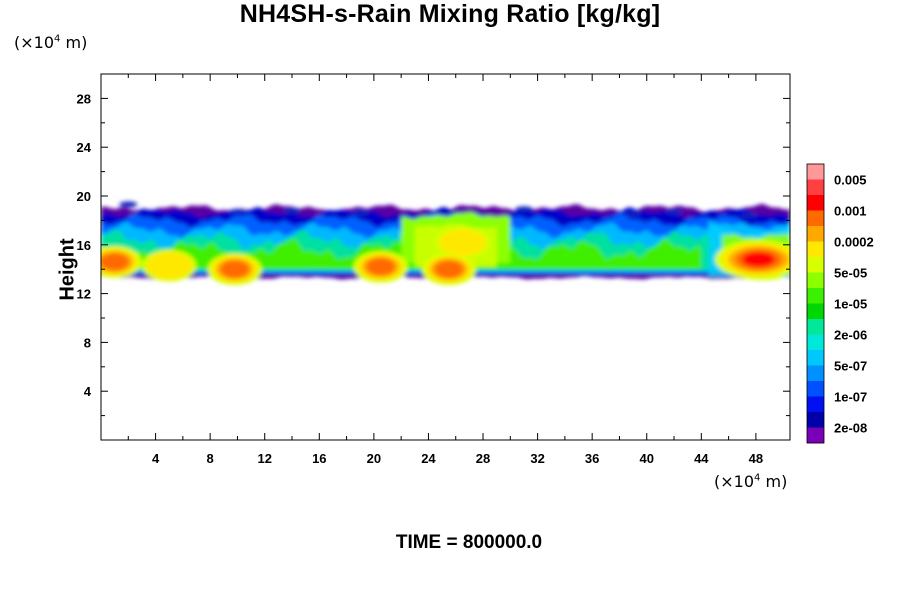 This screenshot has height=600, width=900. What do you see at coordinates (850, 397) in the screenshot?
I see `colorbar-label: 1e-07` at bounding box center [850, 397].